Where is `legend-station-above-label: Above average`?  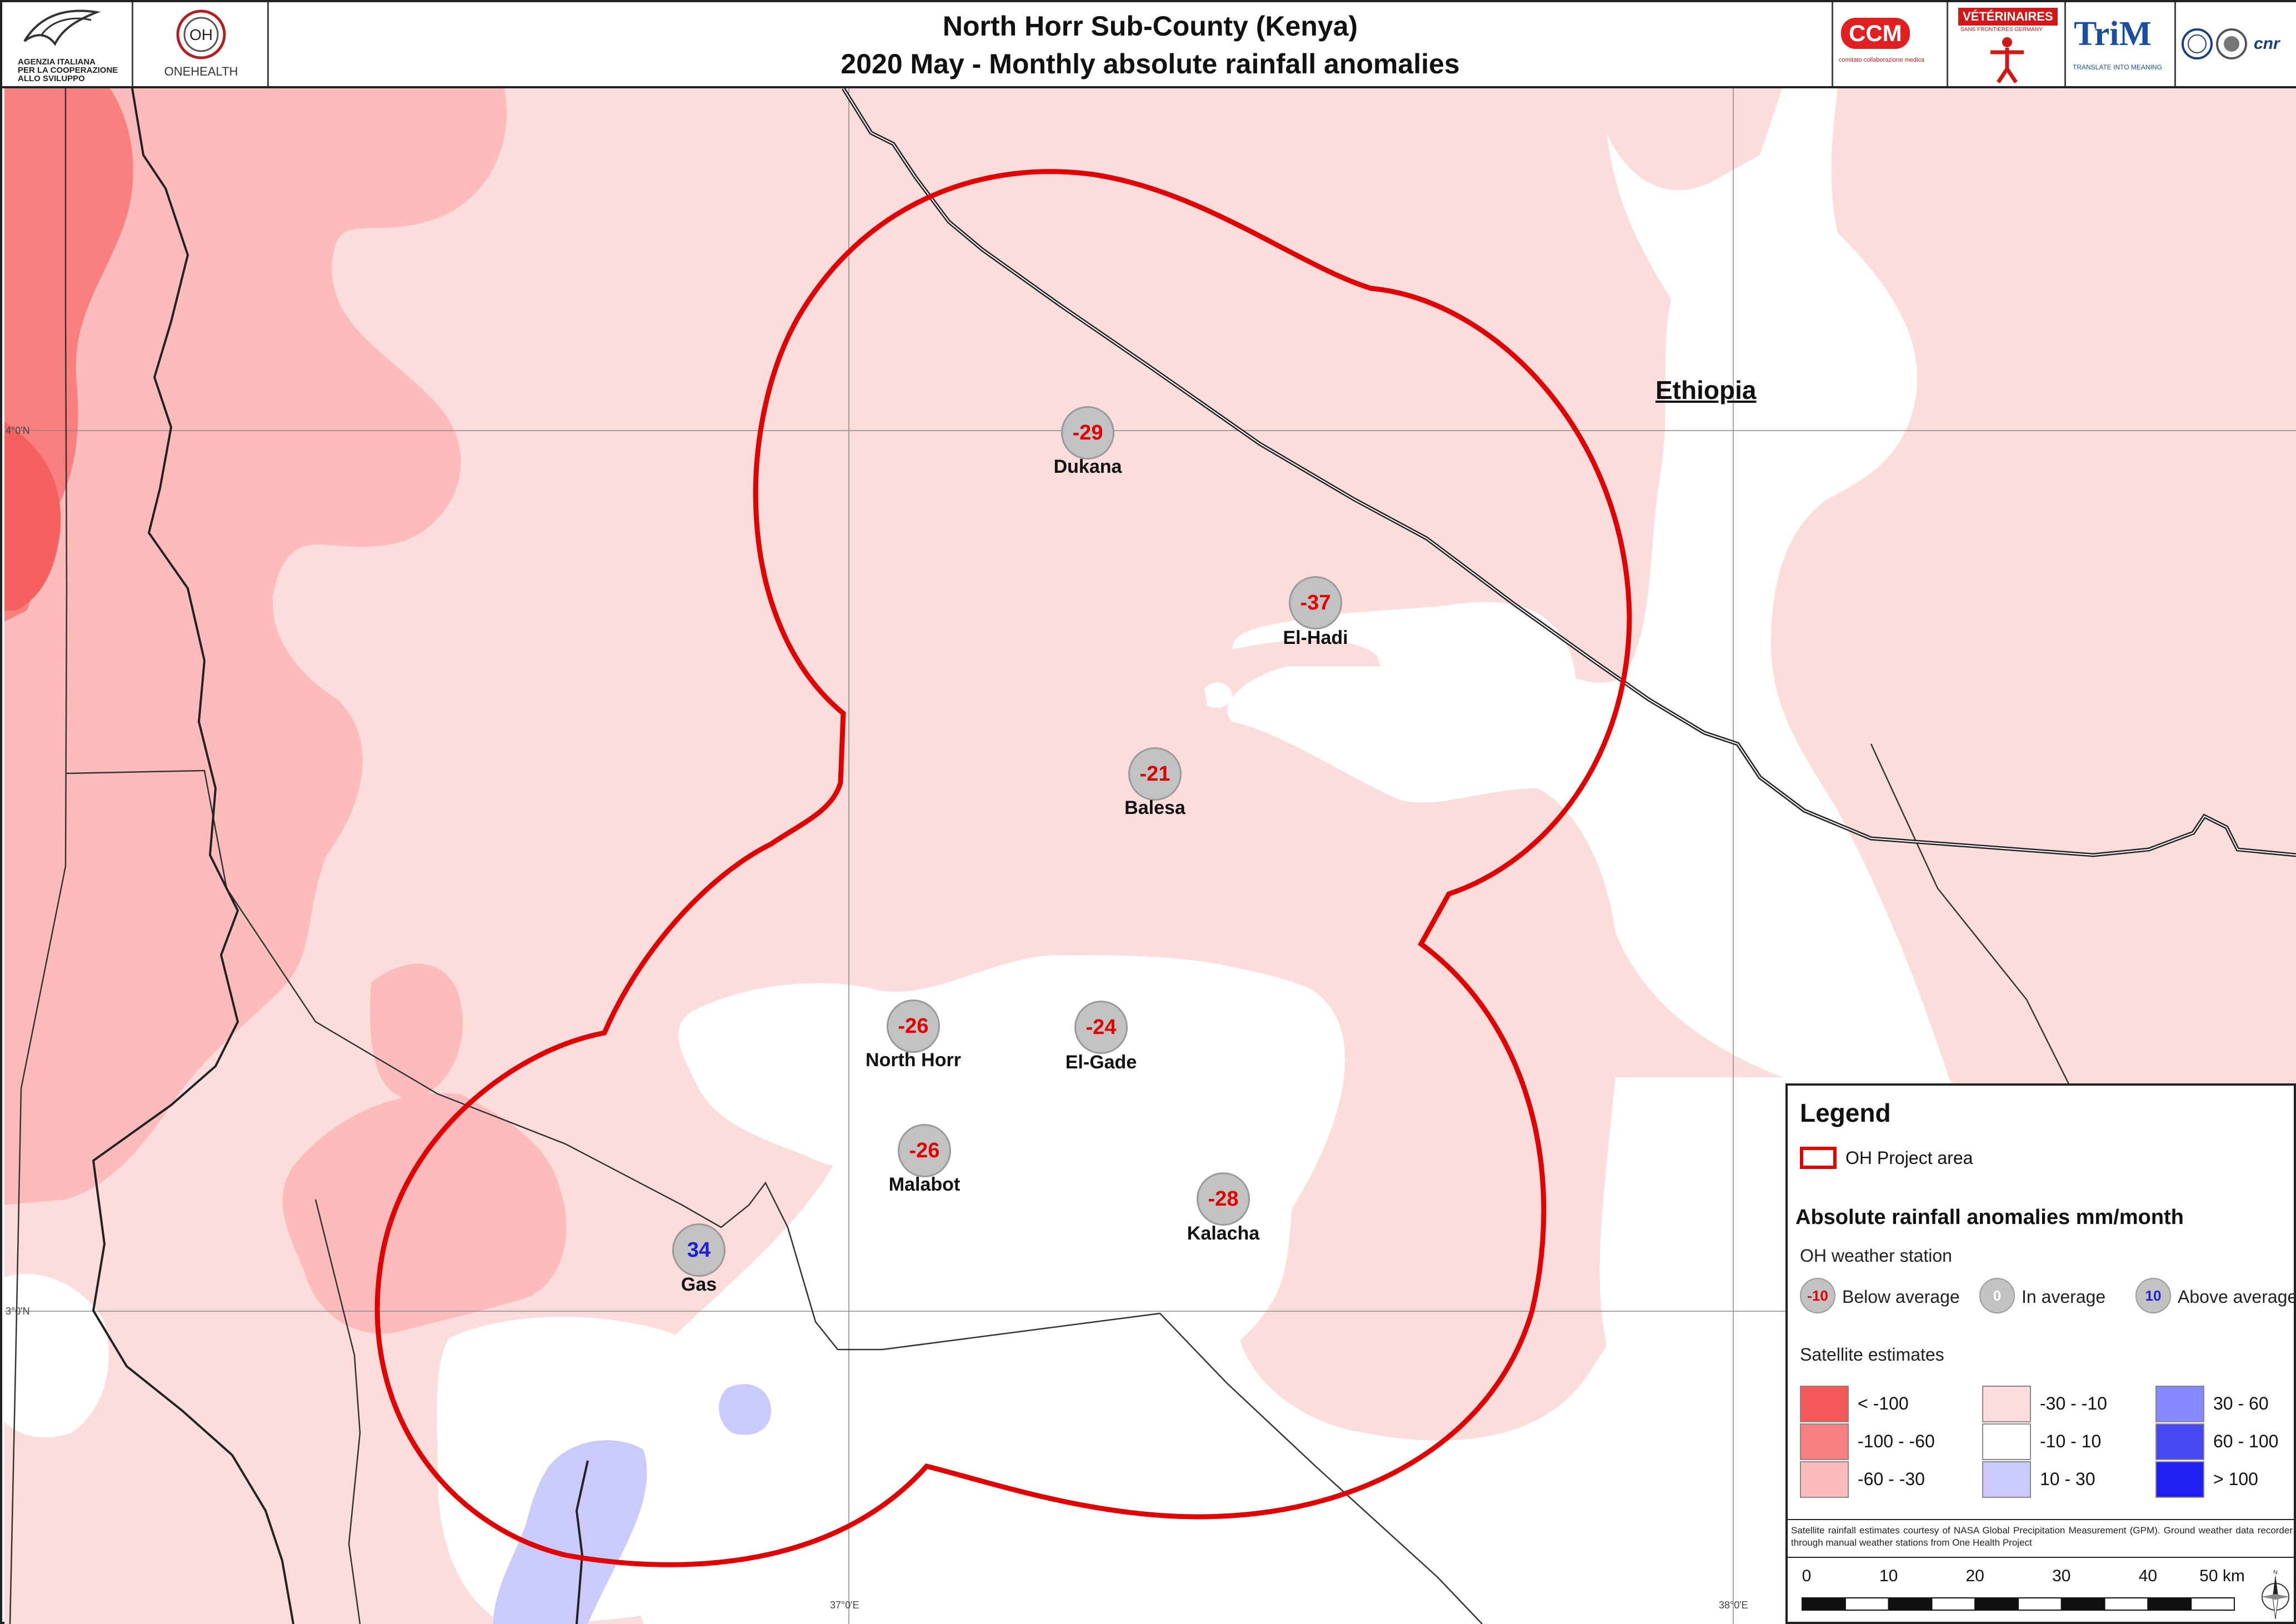 legend-station-above-label: Above average is located at coordinates (2237, 1297).